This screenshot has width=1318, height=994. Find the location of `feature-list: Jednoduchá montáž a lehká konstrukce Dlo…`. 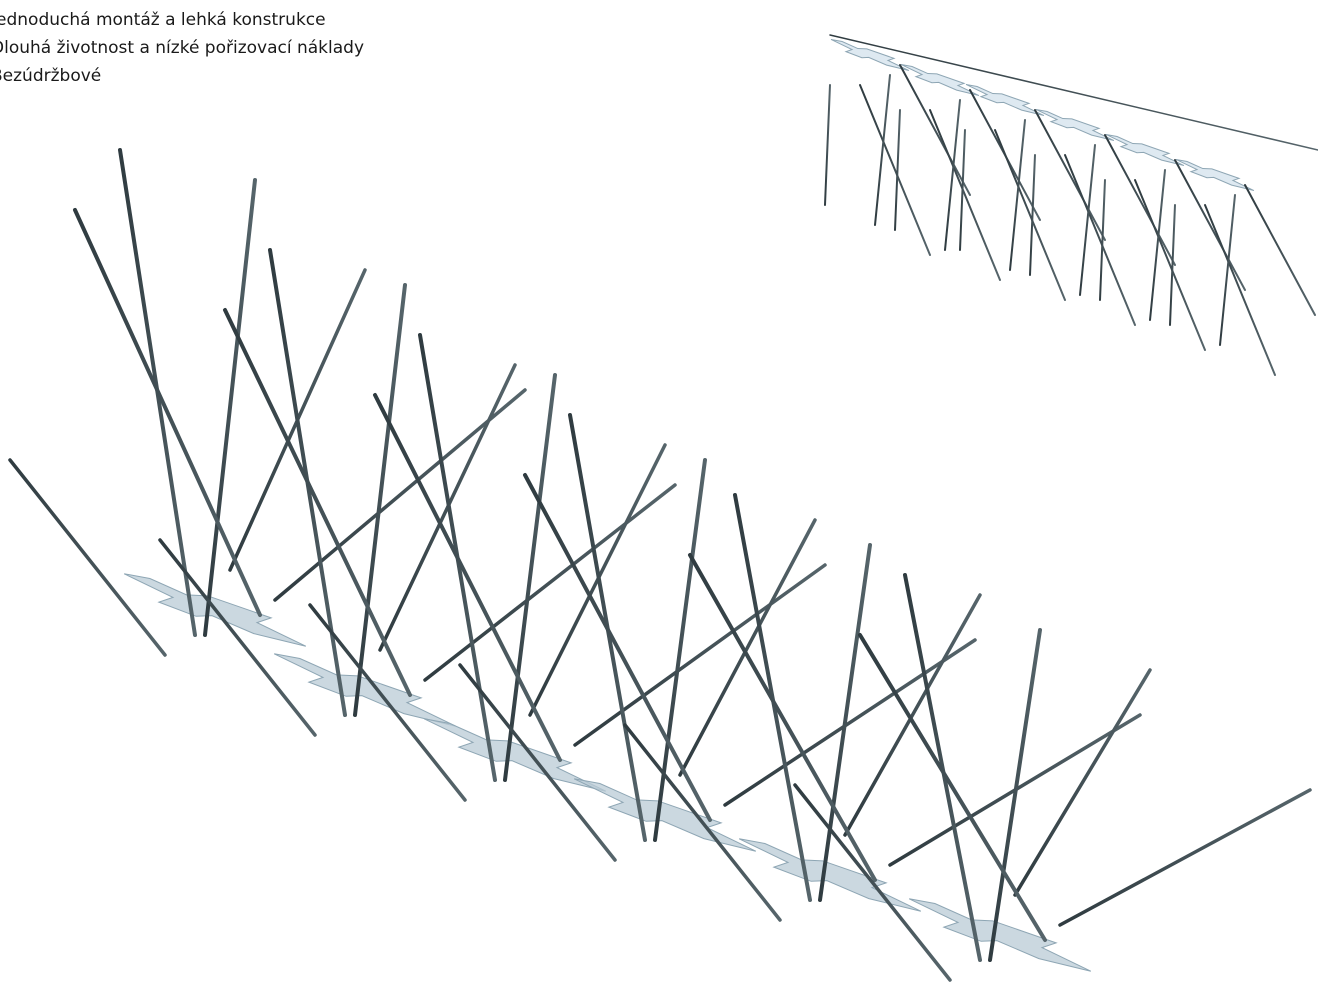

feature-list: Jednoduchá montáž a lehká konstrukce Dlo… is located at coordinates (182, 48).